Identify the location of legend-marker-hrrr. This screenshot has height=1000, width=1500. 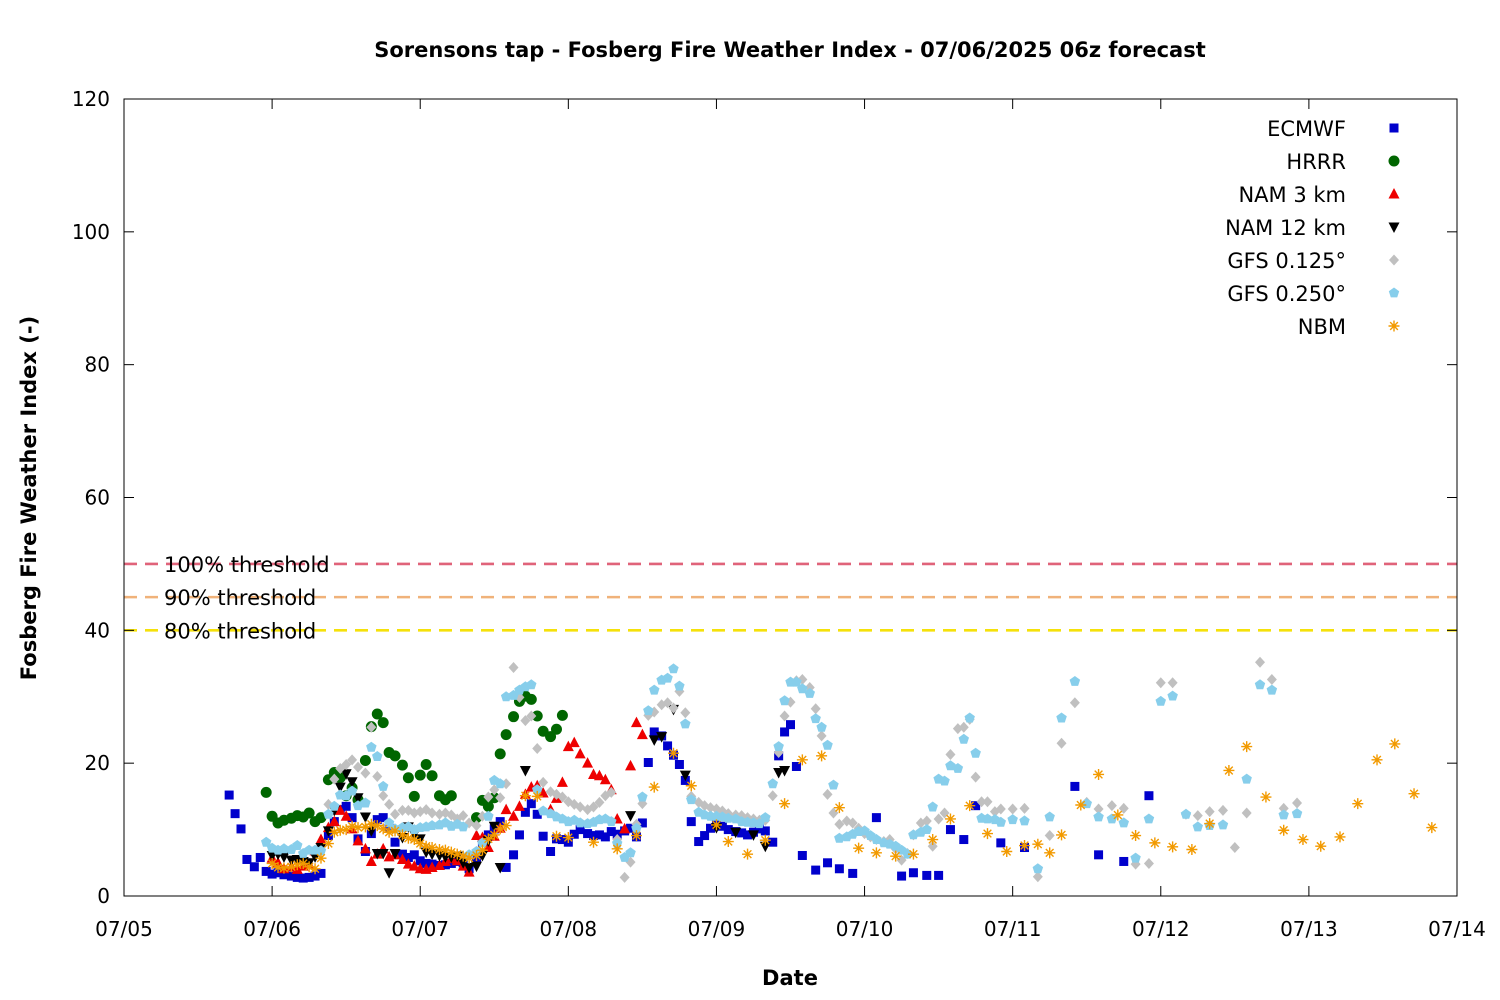
(1394, 161).